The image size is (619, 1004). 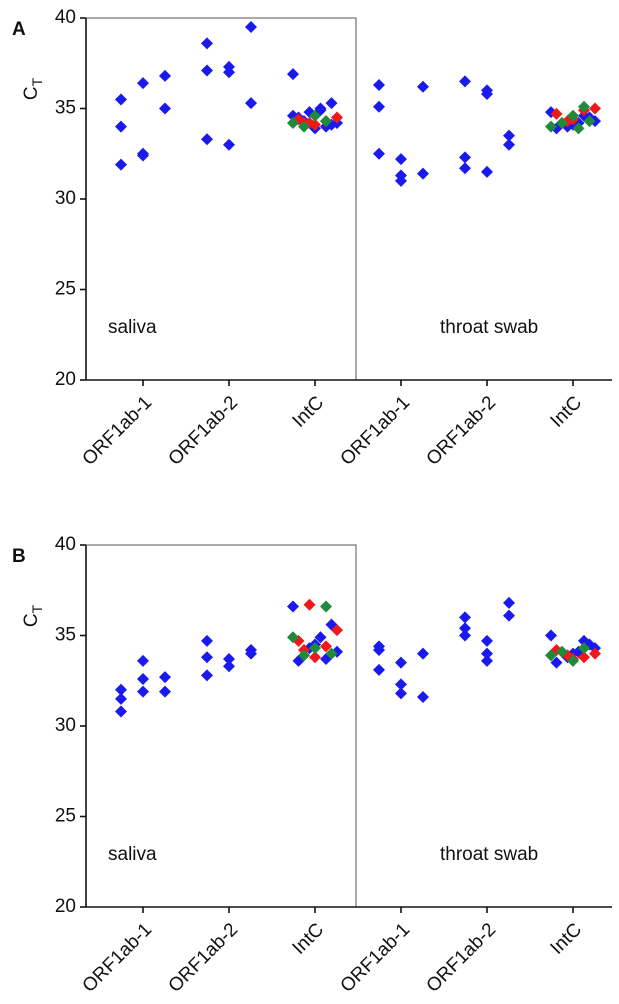 I want to click on y-label-main: C, so click(x=31, y=620).